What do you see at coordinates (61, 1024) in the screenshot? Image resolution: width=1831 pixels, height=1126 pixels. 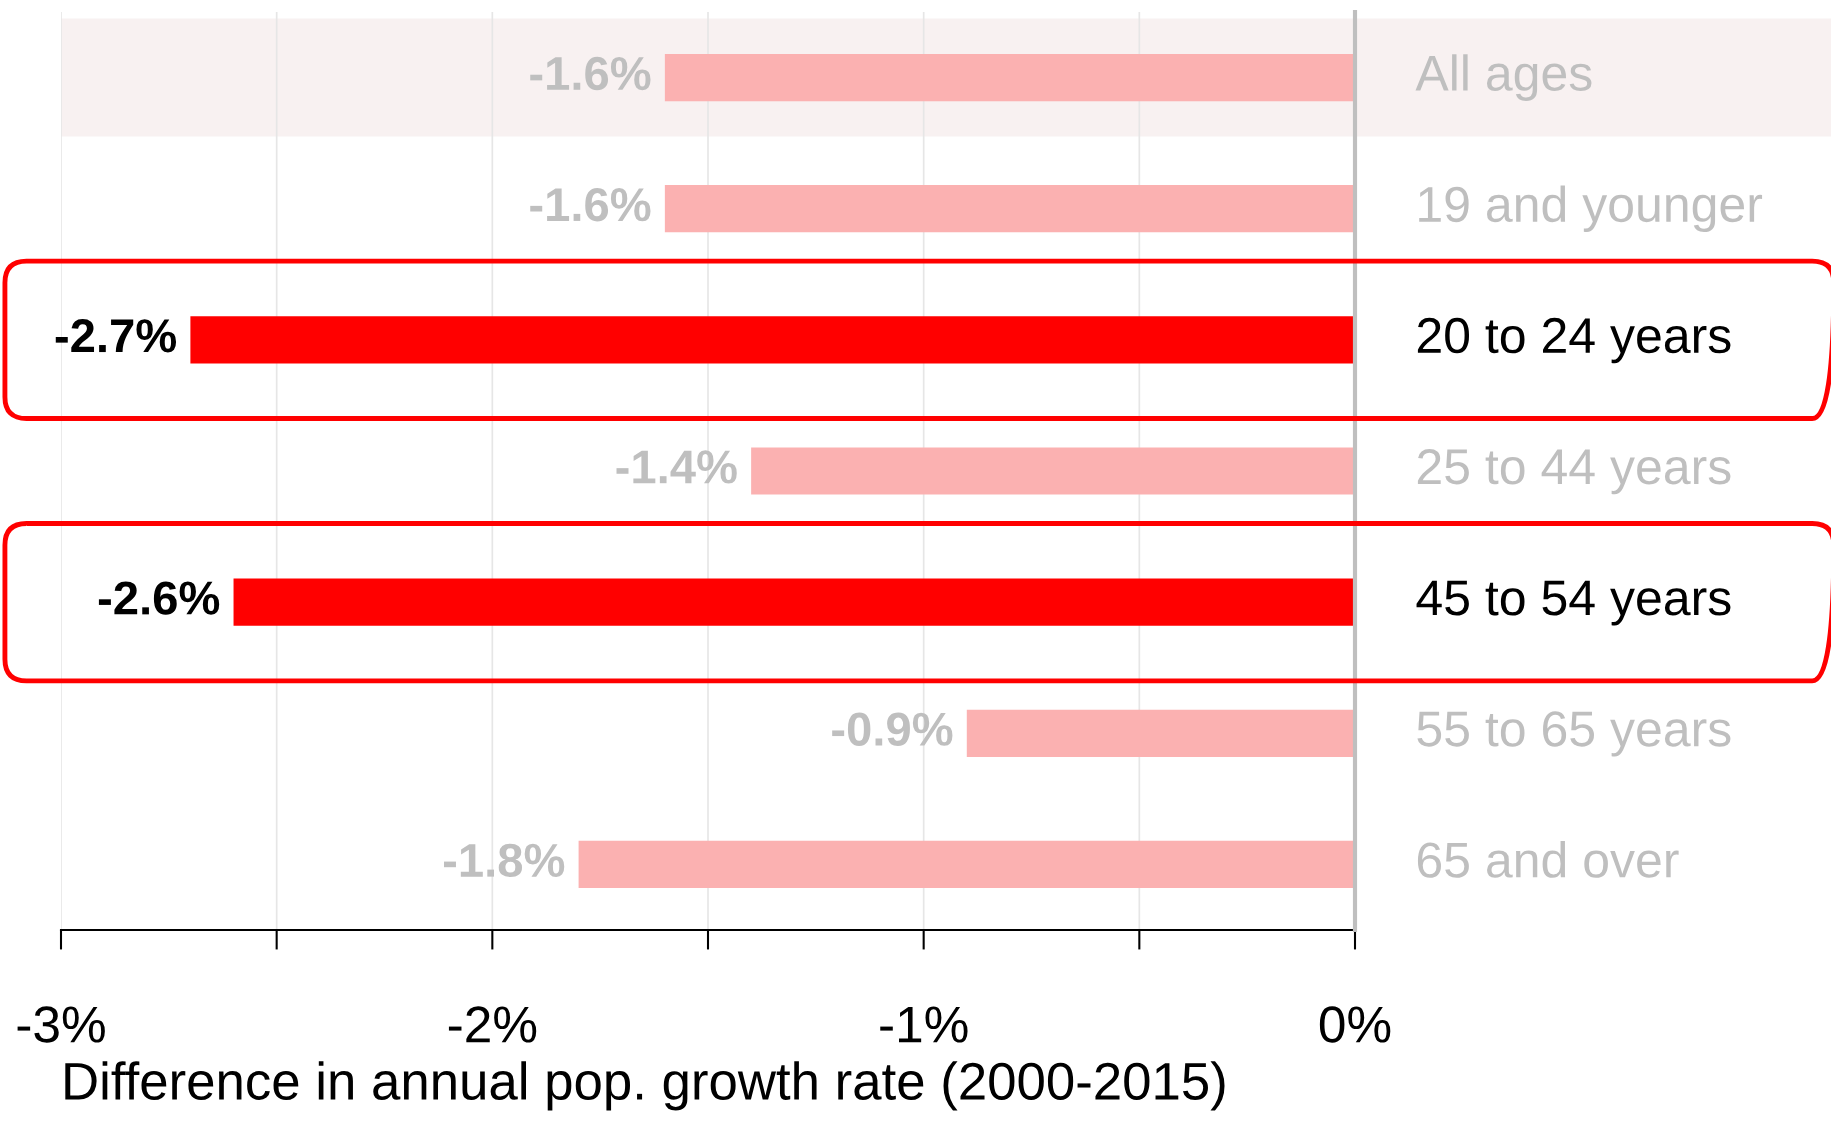 I see `x-tick-label: -3%` at bounding box center [61, 1024].